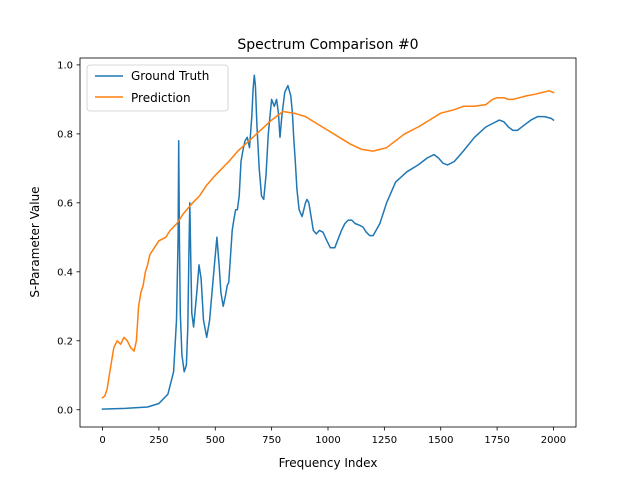 The image size is (640, 484). Describe the element at coordinates (102, 440) in the screenshot. I see `x-tick-label: 0` at that location.